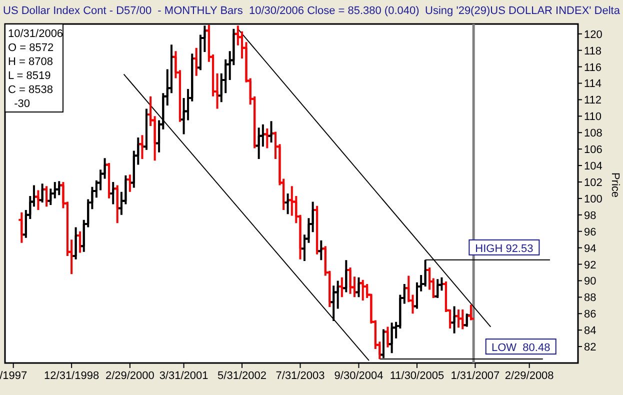 This screenshot has height=395, width=623. I want to click on y-tick-label: 110, so click(593, 117).